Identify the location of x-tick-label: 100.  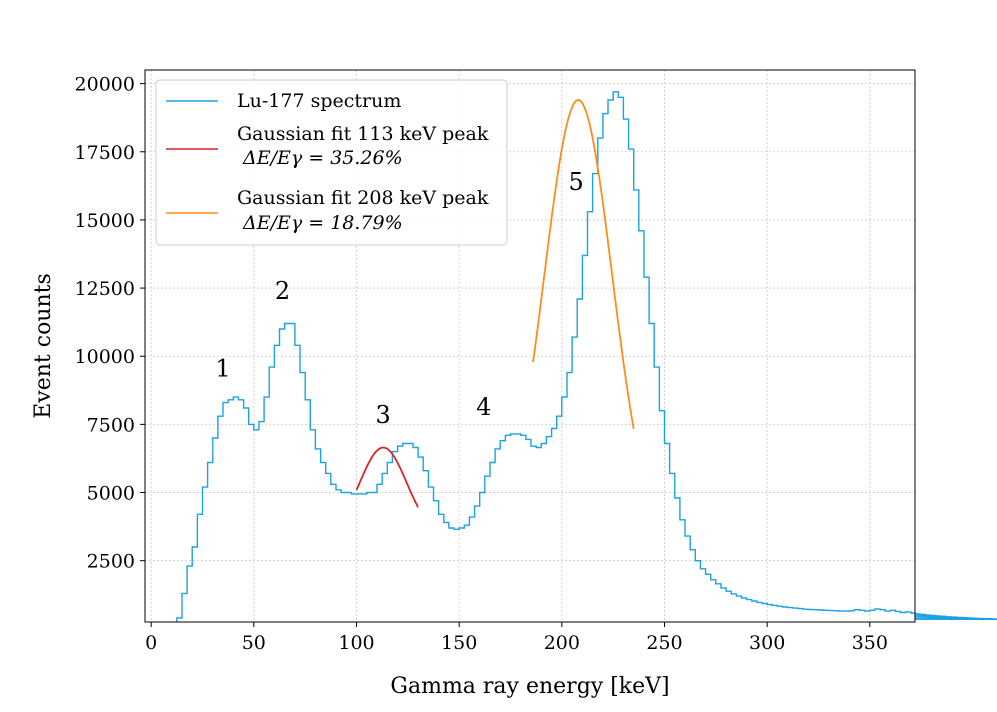
(356, 643).